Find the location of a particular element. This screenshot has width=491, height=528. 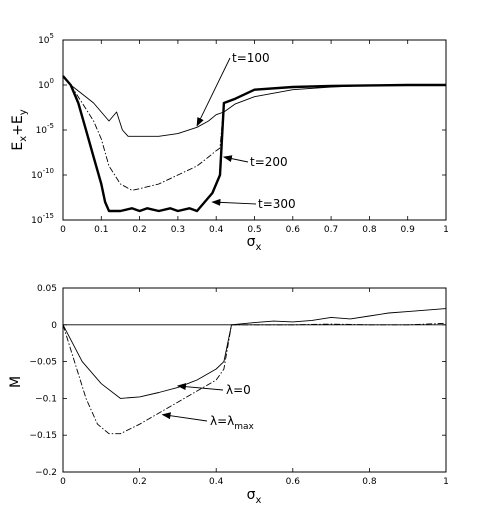

bottom-y-tick-label: 0.05 is located at coordinates (47, 289).